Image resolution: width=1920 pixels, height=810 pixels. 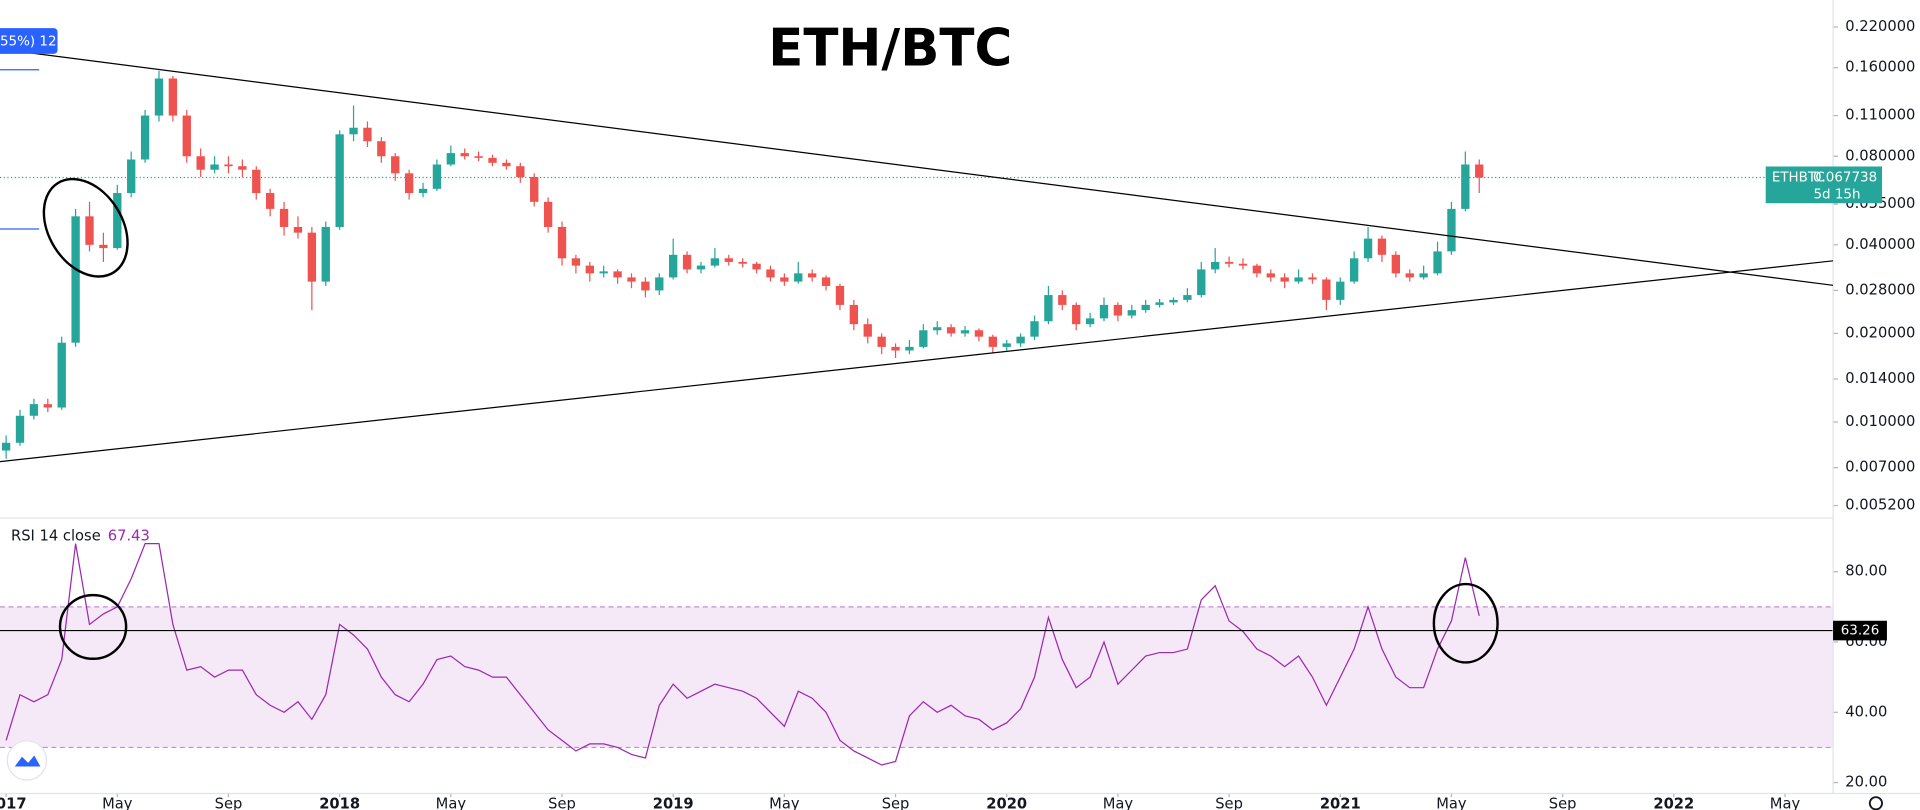 I want to click on corner-label: 55%) 123072, so click(x=45, y=42).